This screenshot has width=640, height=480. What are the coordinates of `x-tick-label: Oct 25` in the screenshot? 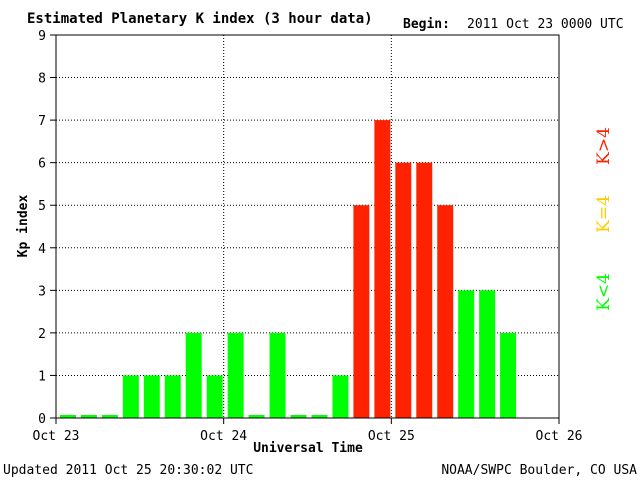 It's located at (391, 436).